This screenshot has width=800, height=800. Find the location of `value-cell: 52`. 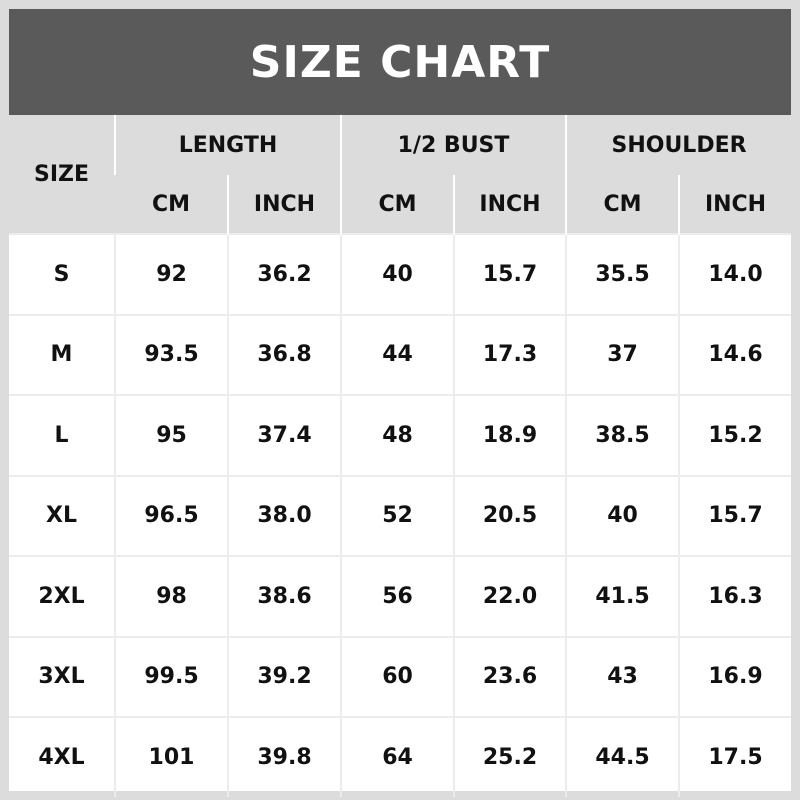

value-cell: 52 is located at coordinates (397, 515).